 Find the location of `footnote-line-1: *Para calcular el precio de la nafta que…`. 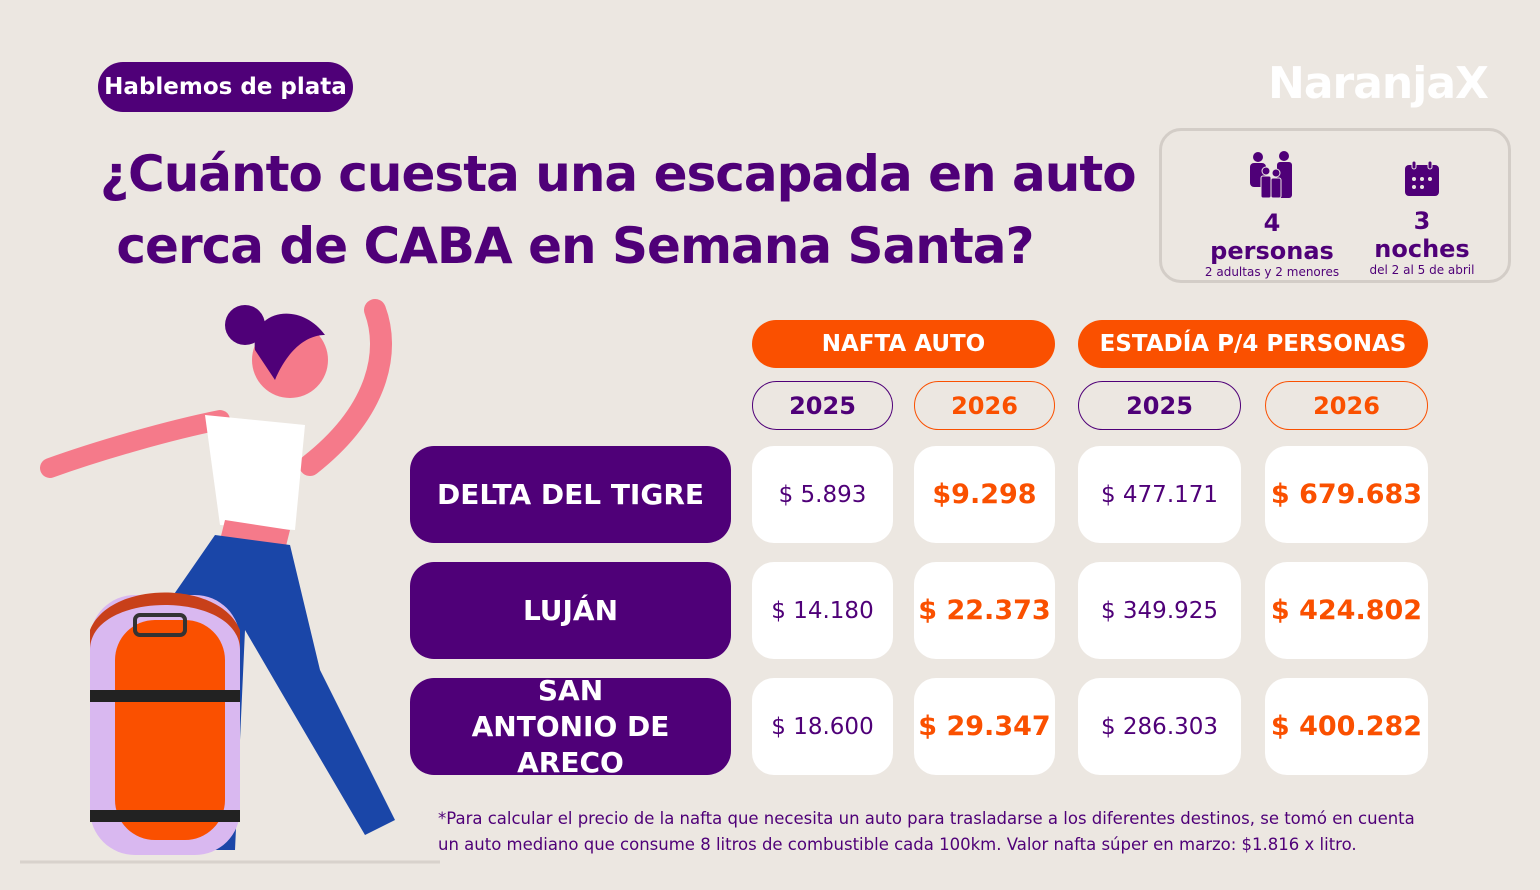

footnote-line-1: *Para calcular el precio de la nafta que… is located at coordinates (926, 818).